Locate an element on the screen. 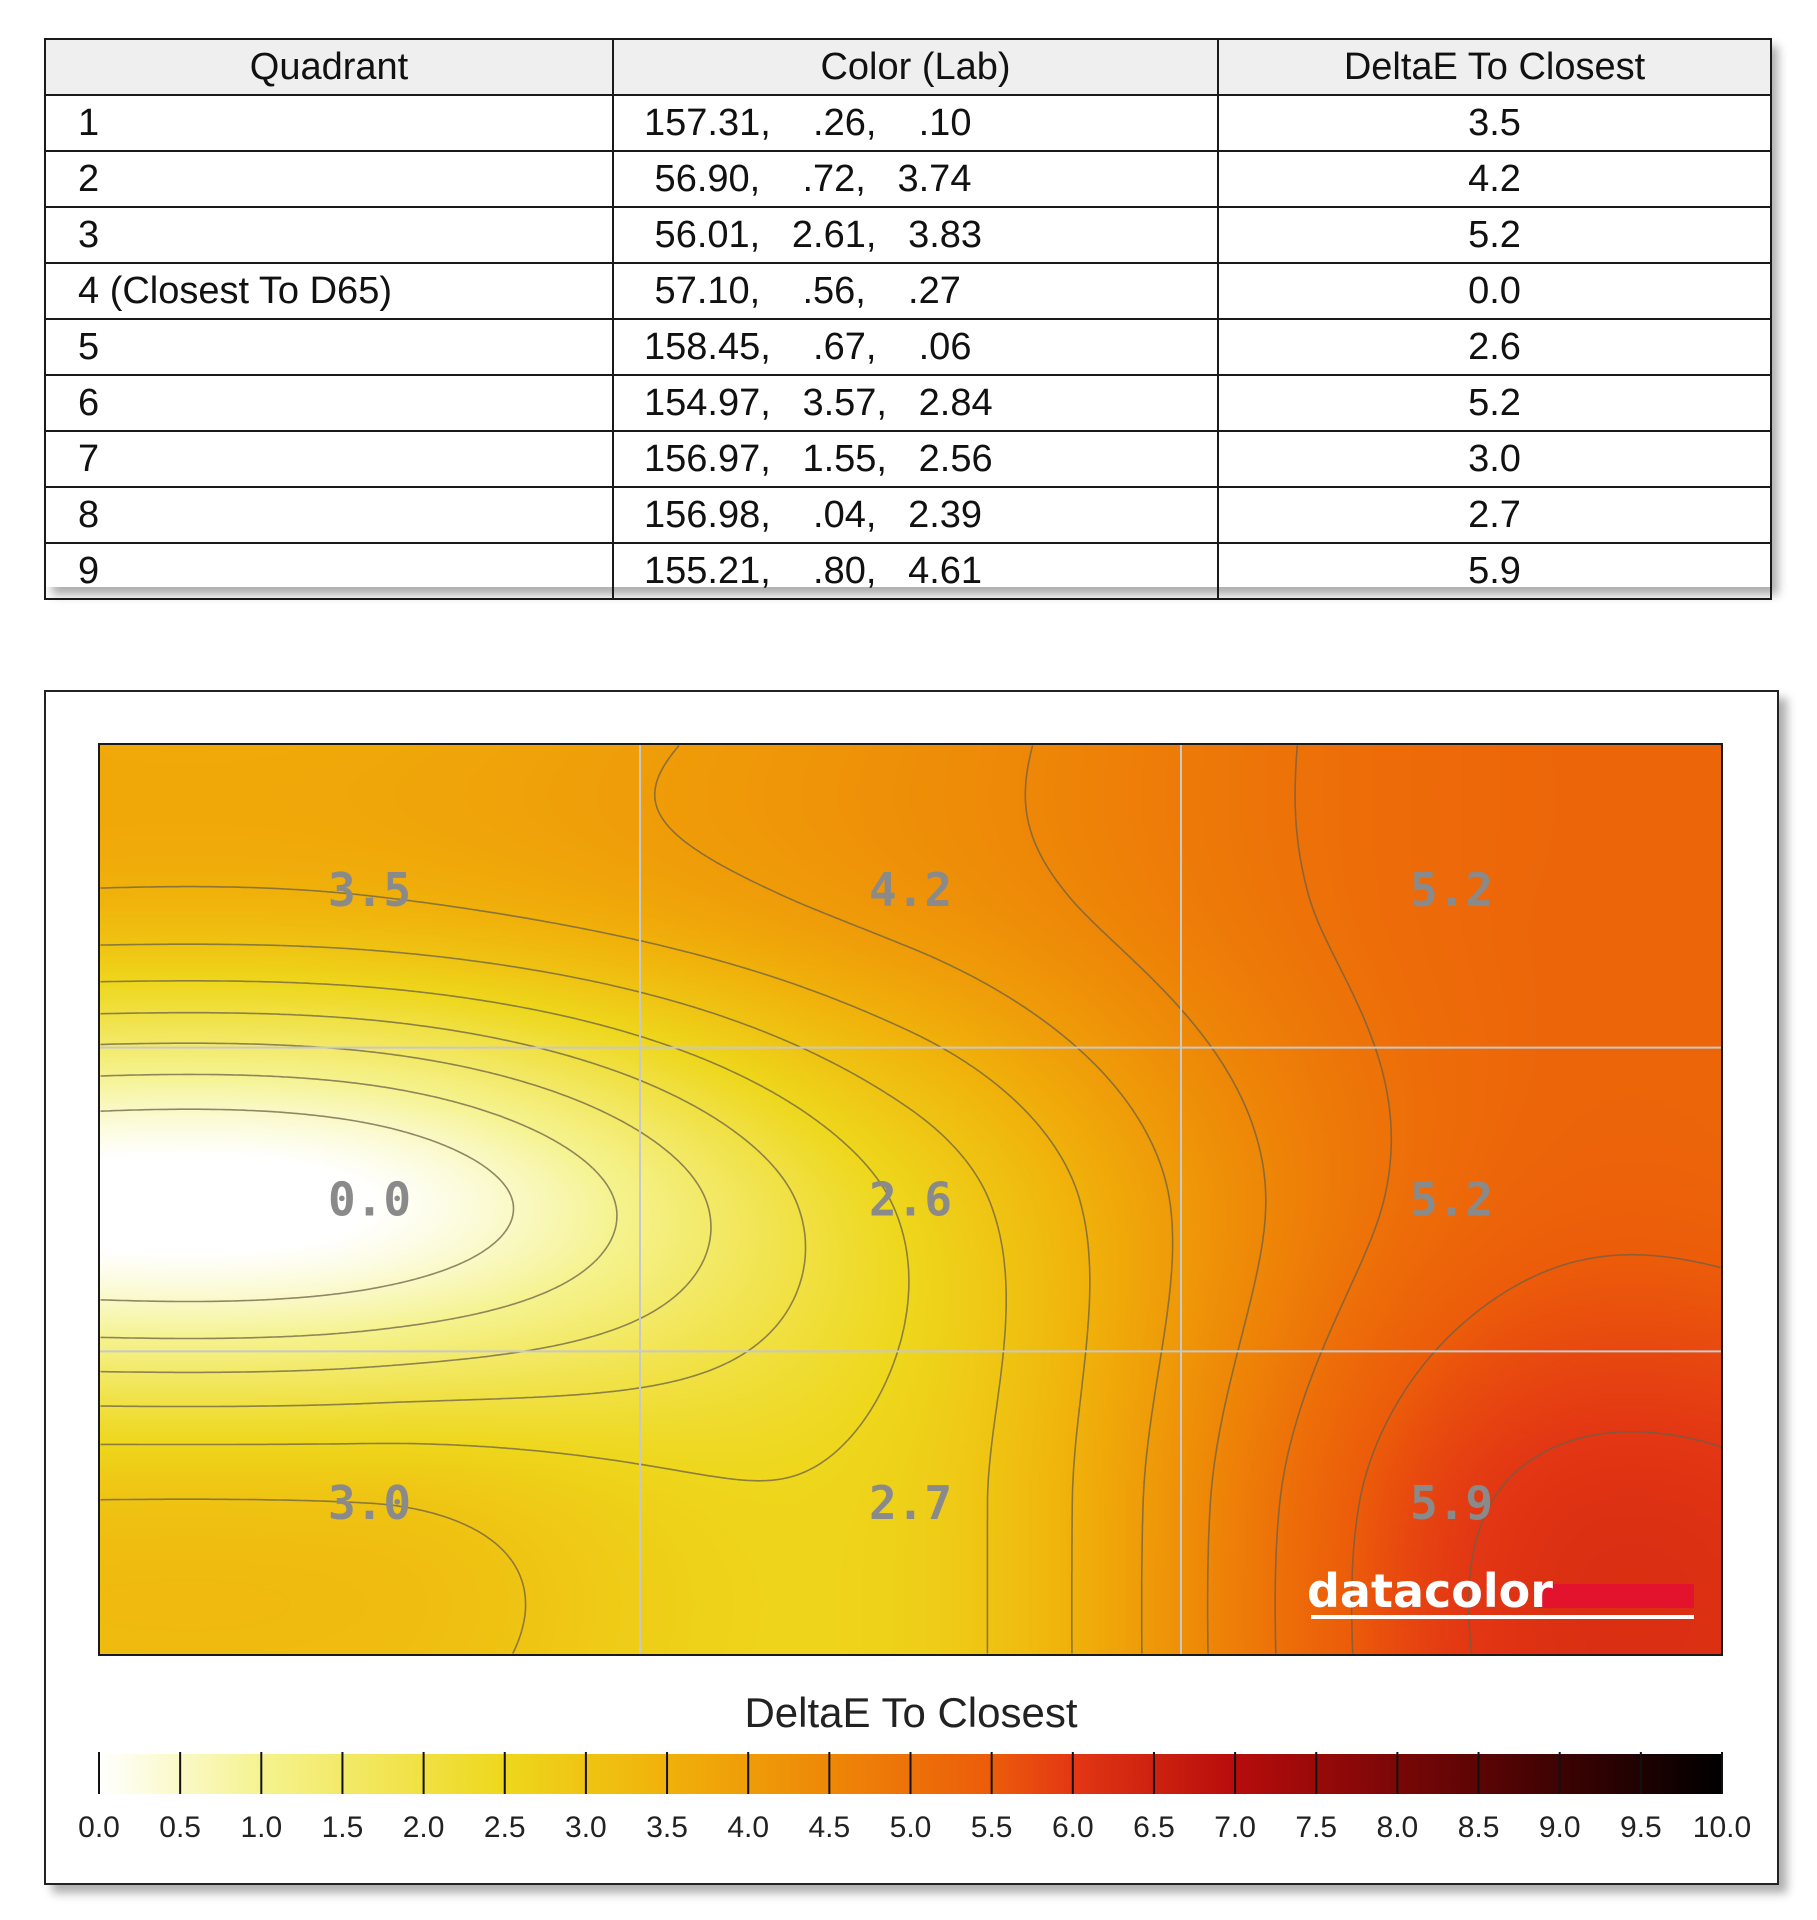 The image size is (1817, 1920). color-lab-cell: 154.97, 3.57, 2.84 is located at coordinates (915, 403).